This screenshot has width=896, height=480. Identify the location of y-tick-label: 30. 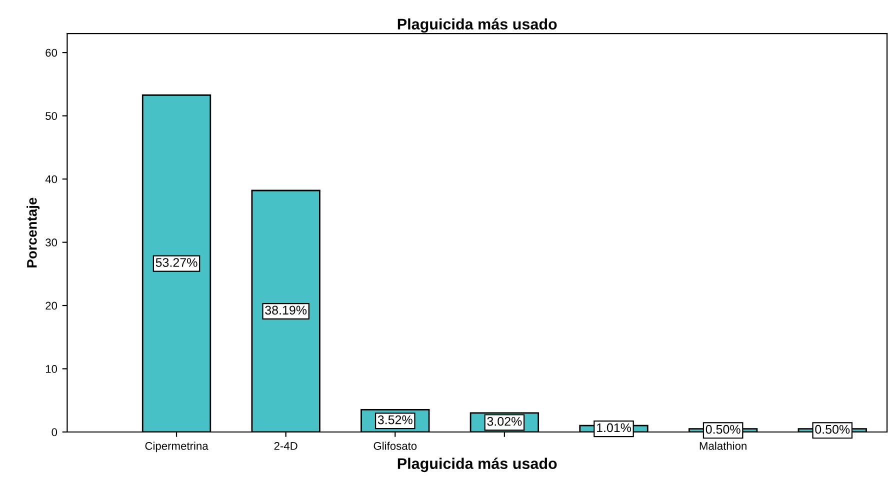
(52, 242).